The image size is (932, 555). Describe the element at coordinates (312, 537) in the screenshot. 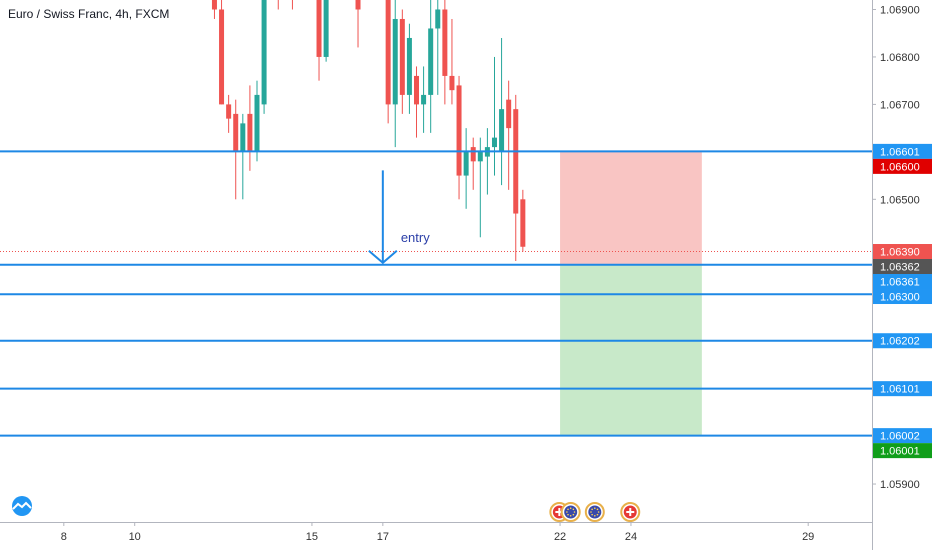

I see `time-tick-label: 15` at that location.